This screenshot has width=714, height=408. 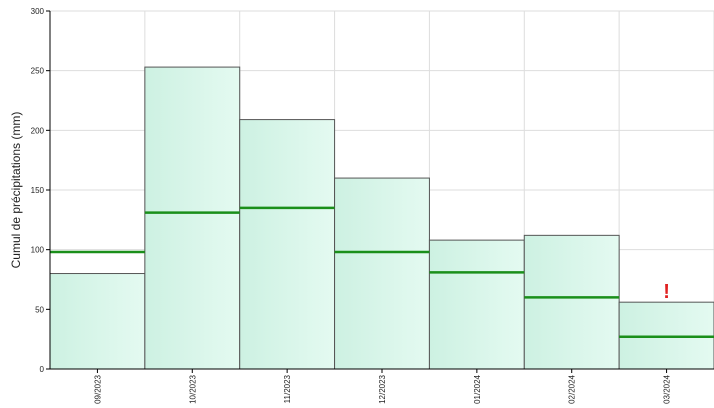 What do you see at coordinates (192, 218) in the screenshot?
I see `bar-10/2023` at bounding box center [192, 218].